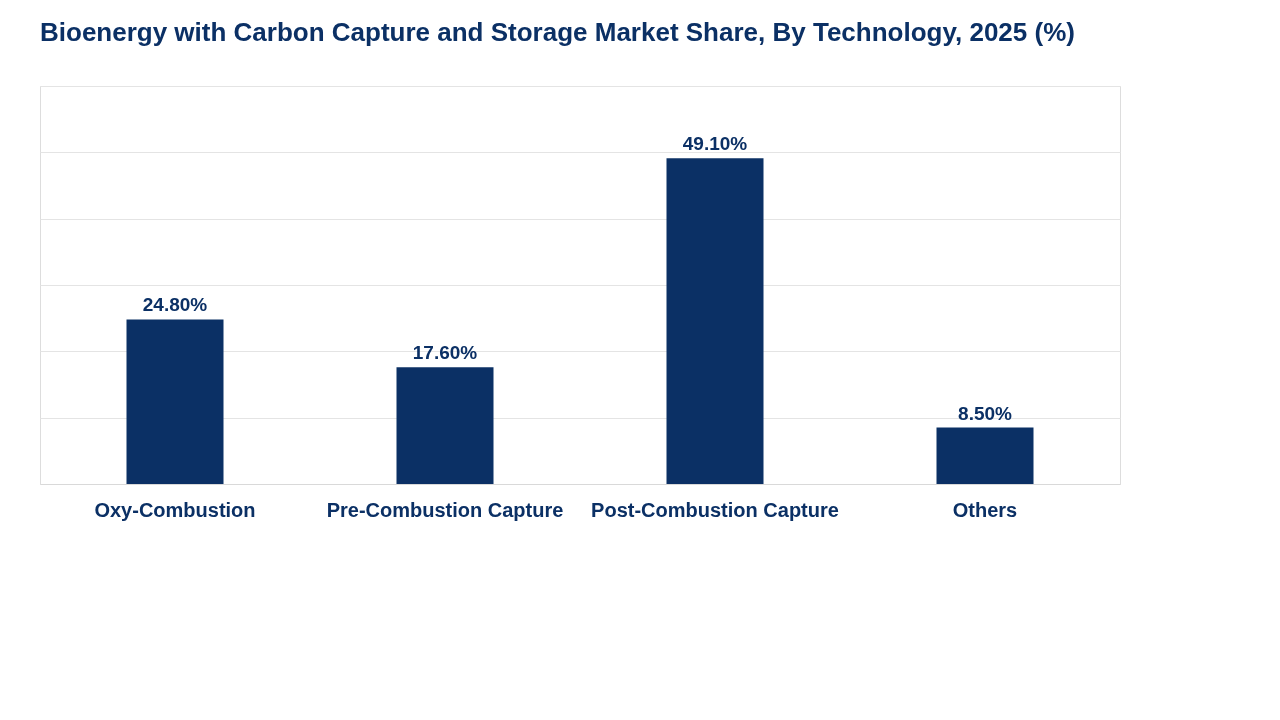 This screenshot has height=720, width=1280. Describe the element at coordinates (175, 509) in the screenshot. I see `x-tick-label: Oxy-Combustion` at that location.